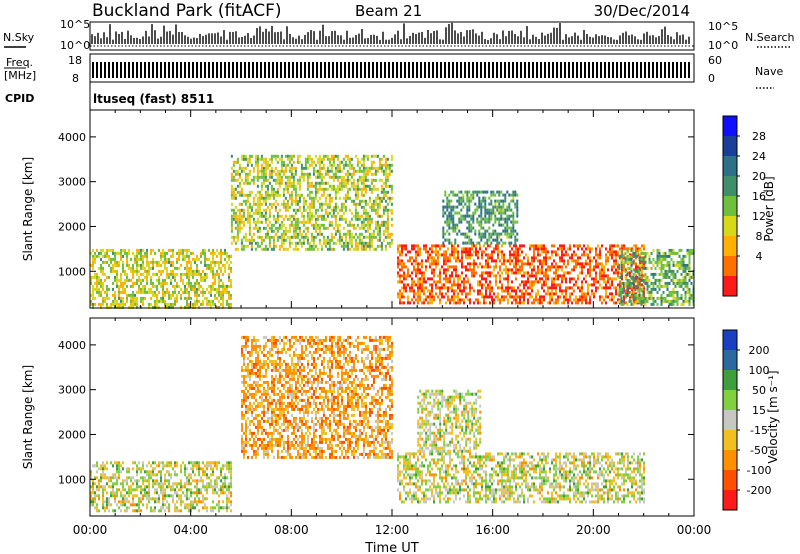  Describe the element at coordinates (361, 177) in the screenshot. I see `power-cell-1923` at that location.